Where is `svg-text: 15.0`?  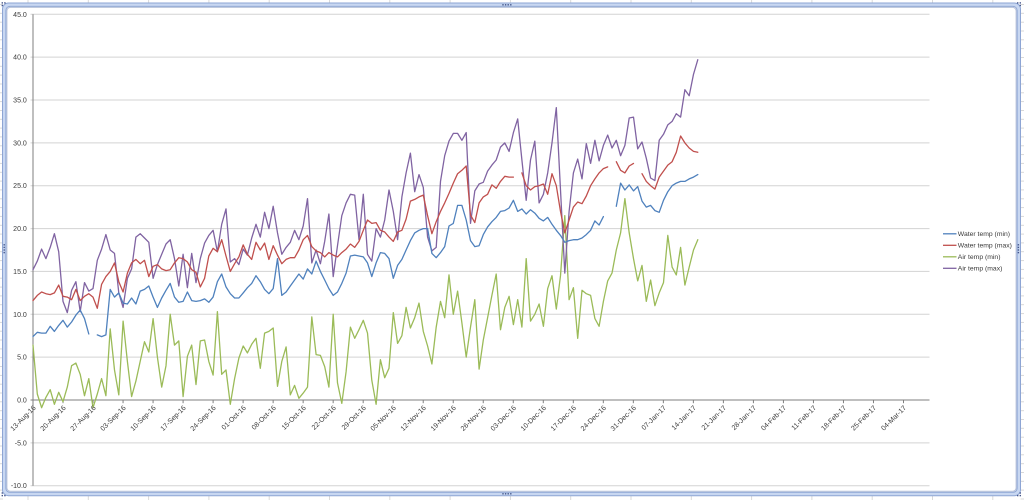 svg-text: 15.0 is located at coordinates (20, 272).